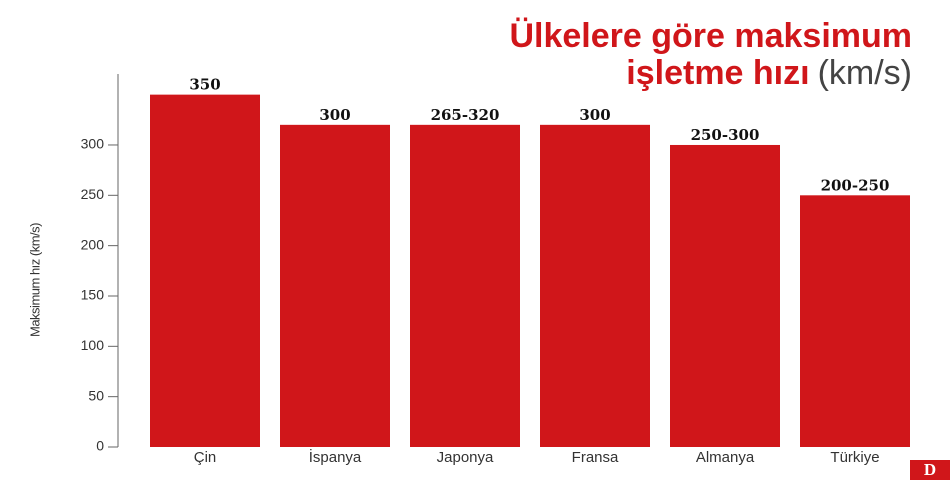 The image size is (950, 480). I want to click on x-tick-label: Almanya, so click(725, 457).